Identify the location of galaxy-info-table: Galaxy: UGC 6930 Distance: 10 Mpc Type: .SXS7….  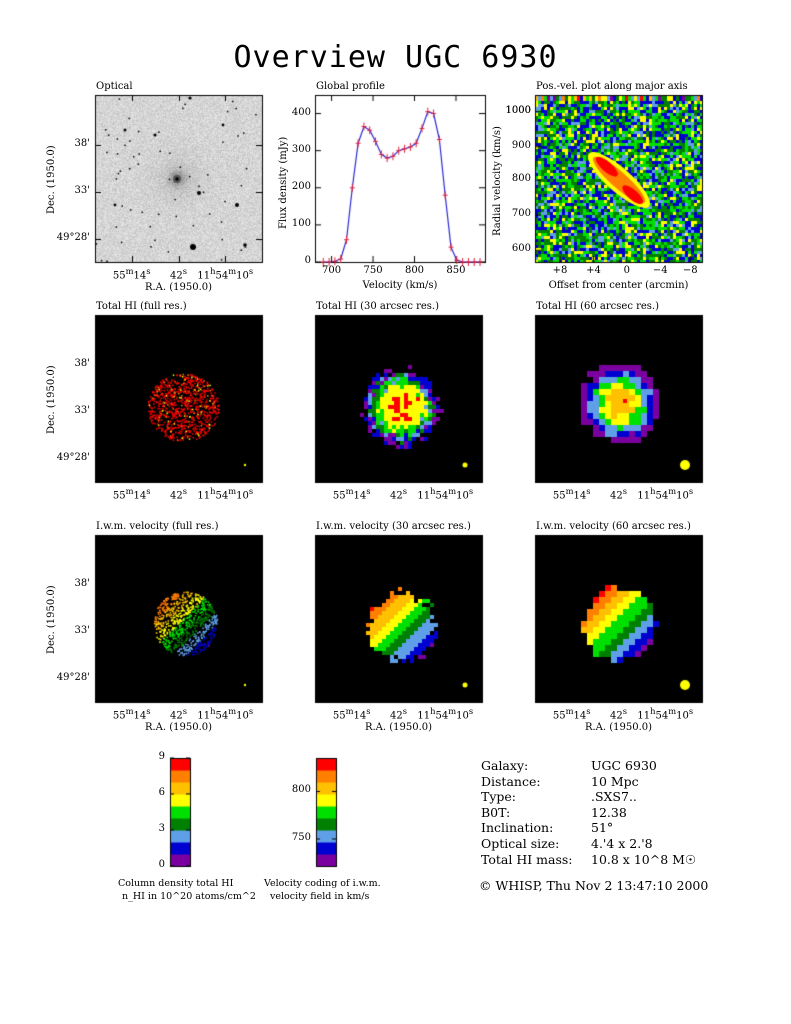
(588, 812).